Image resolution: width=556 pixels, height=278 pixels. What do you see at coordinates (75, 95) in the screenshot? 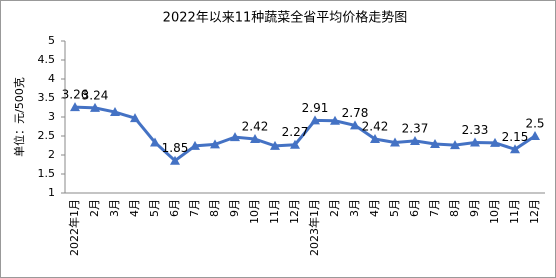
I see `data-label: 3.26` at bounding box center [75, 95].